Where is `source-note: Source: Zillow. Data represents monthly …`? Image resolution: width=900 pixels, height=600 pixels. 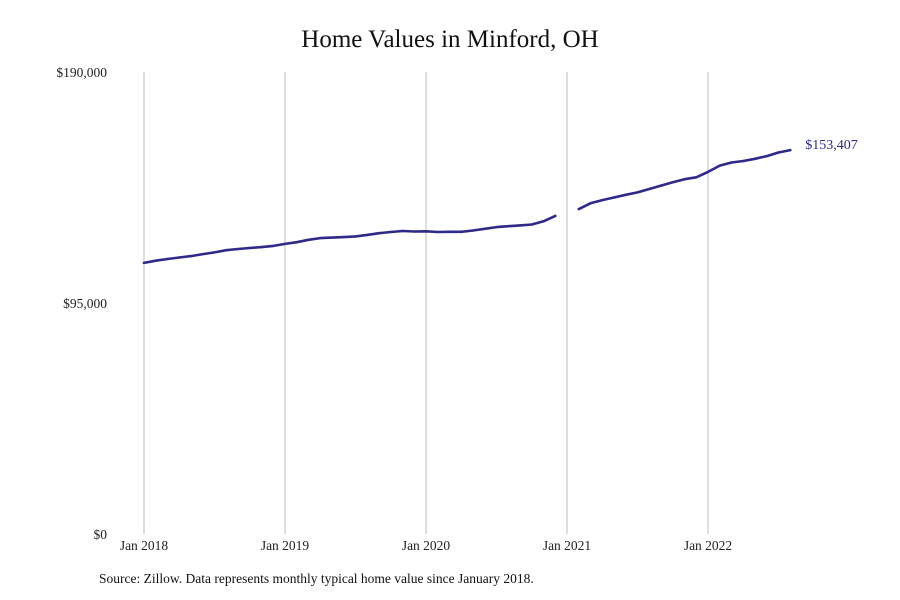
source-note: Source: Zillow. Data represents monthly … is located at coordinates (316, 578).